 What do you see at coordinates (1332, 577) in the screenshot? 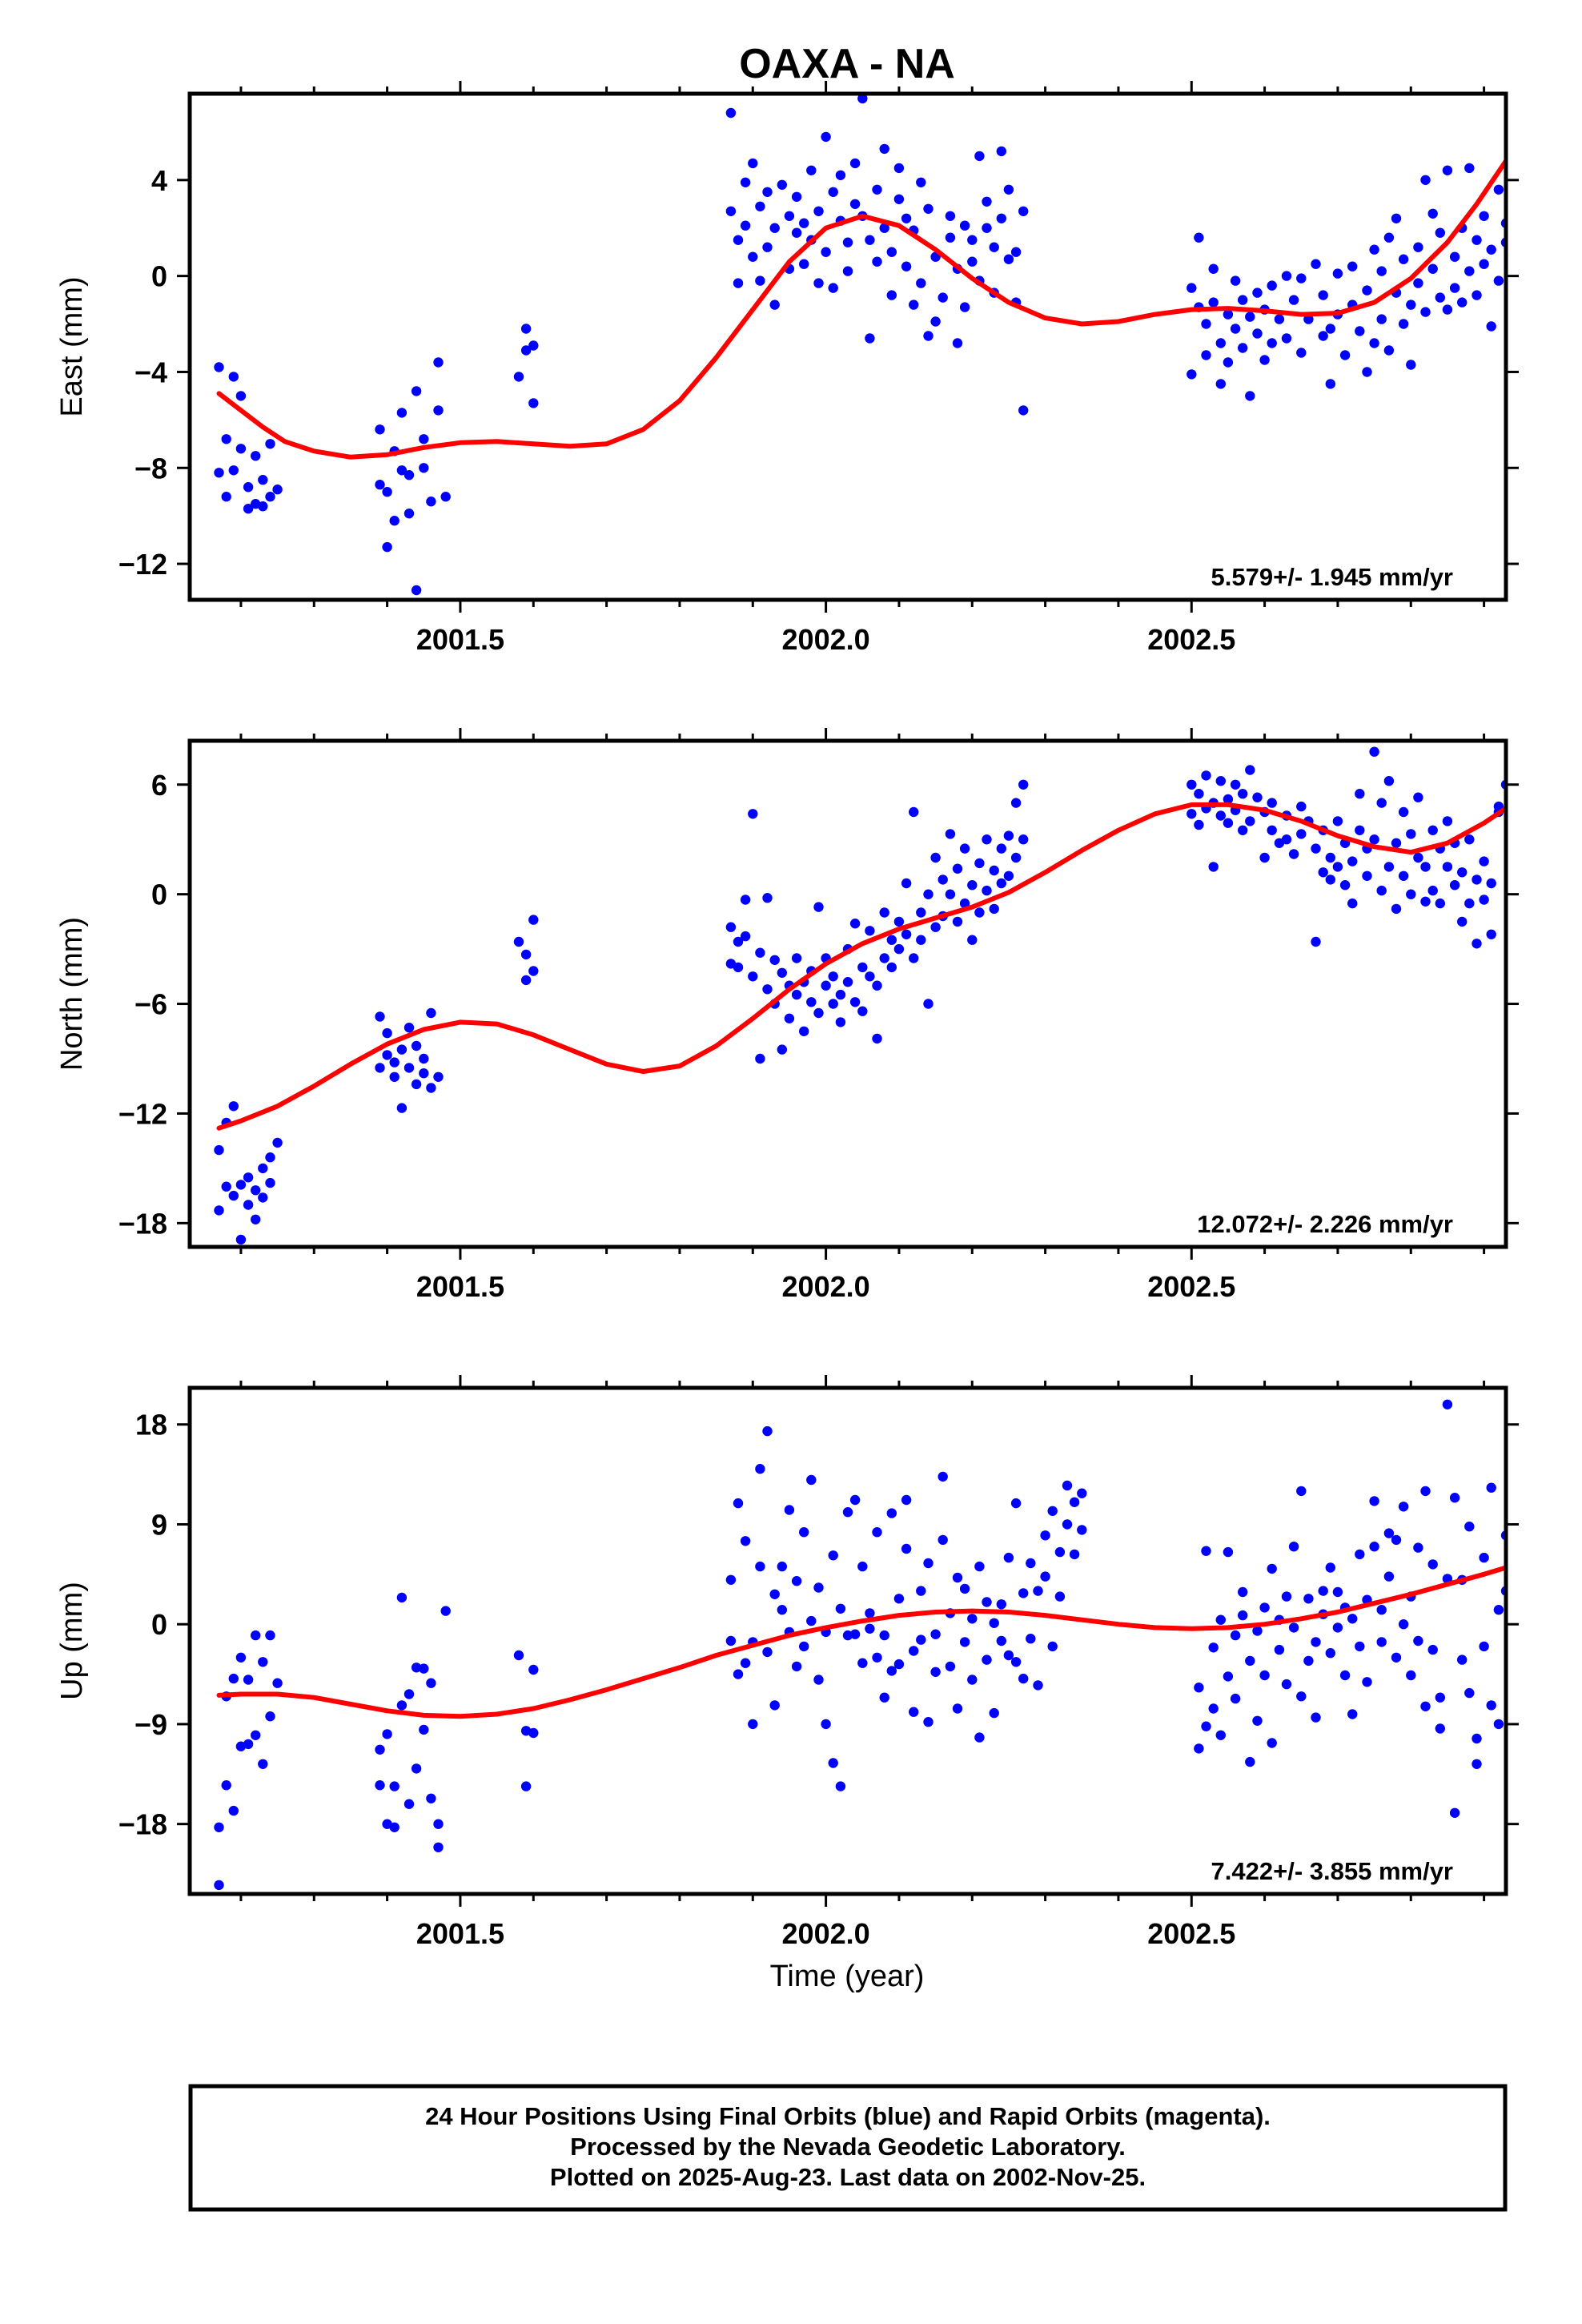
I see `east-rate-label: 5.579+/- 1.945 mm/yr` at bounding box center [1332, 577].